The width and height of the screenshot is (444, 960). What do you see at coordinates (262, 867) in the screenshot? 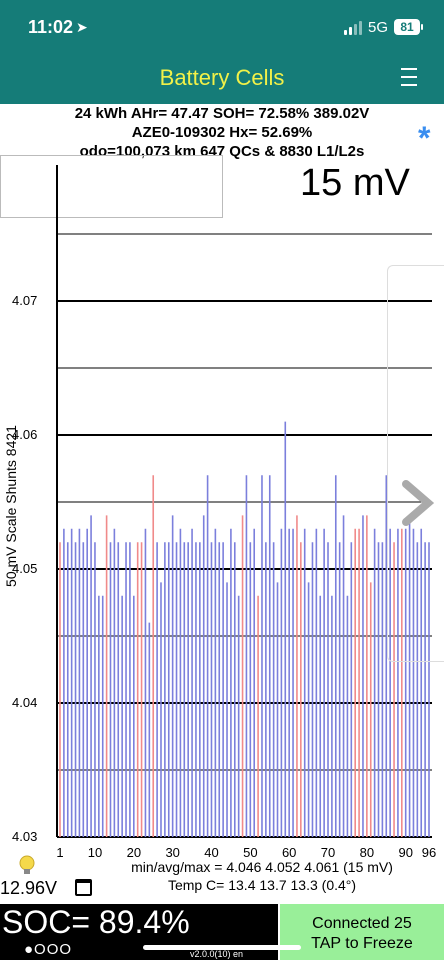
I see `min-avg-max: min/avg/max = 4.046 4.052 4.061 (15 mV)` at bounding box center [262, 867].